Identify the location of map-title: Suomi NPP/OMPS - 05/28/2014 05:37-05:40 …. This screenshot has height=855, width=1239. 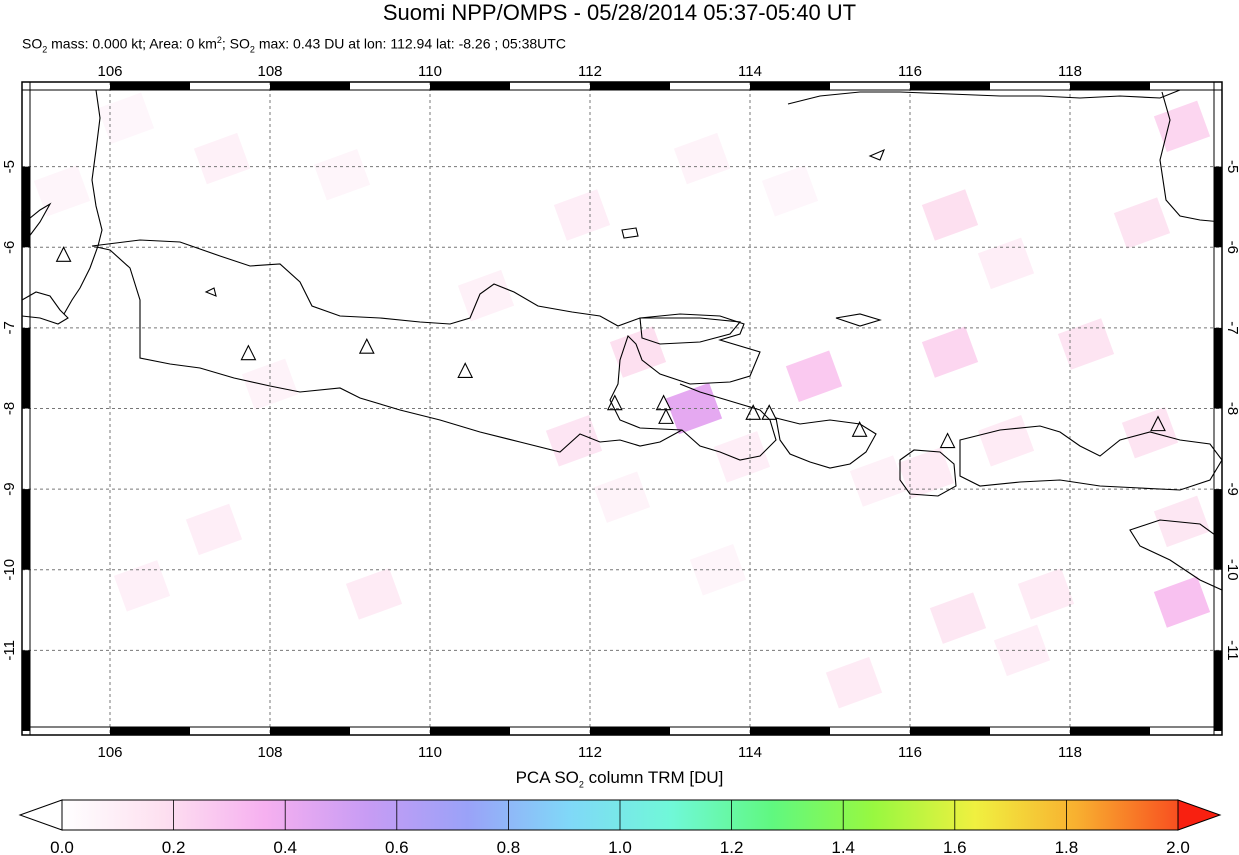
(619, 12).